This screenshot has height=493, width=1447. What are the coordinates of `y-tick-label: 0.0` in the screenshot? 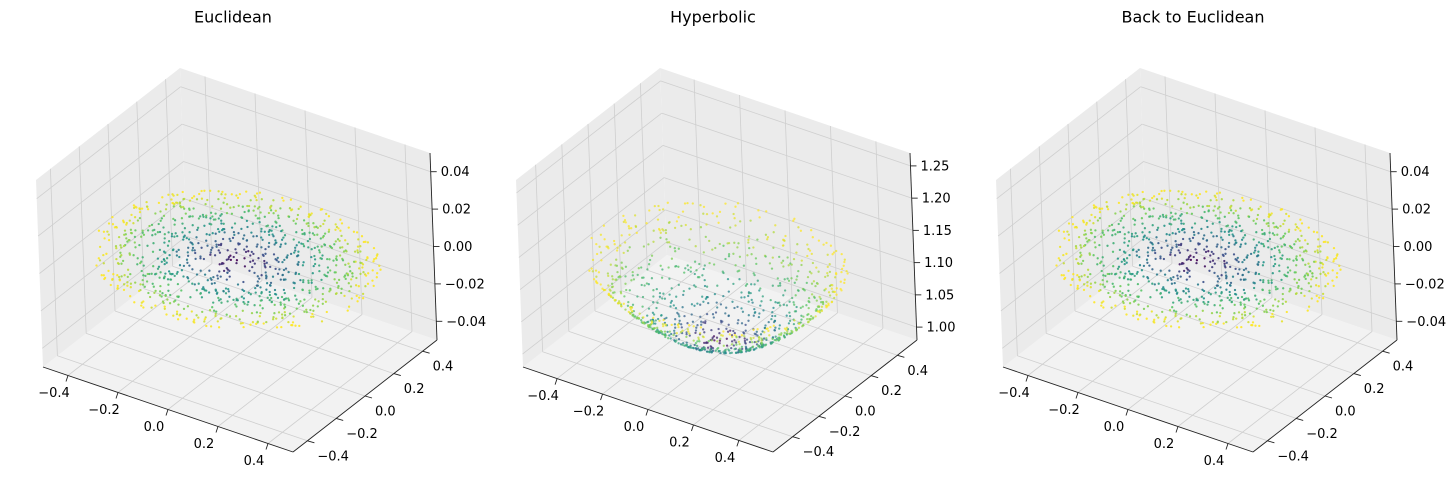 It's located at (865, 412).